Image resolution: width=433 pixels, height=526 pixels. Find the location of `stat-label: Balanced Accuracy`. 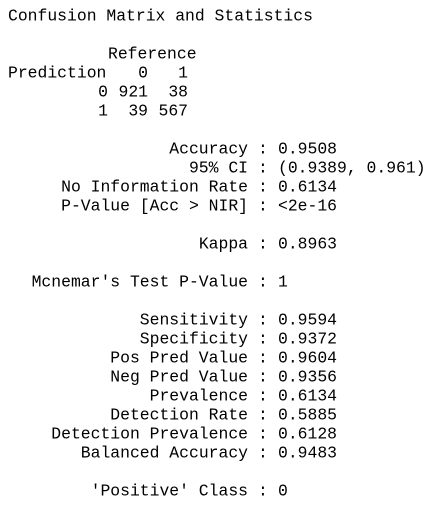

stat-label: Balanced Accuracy is located at coordinates (164, 452).